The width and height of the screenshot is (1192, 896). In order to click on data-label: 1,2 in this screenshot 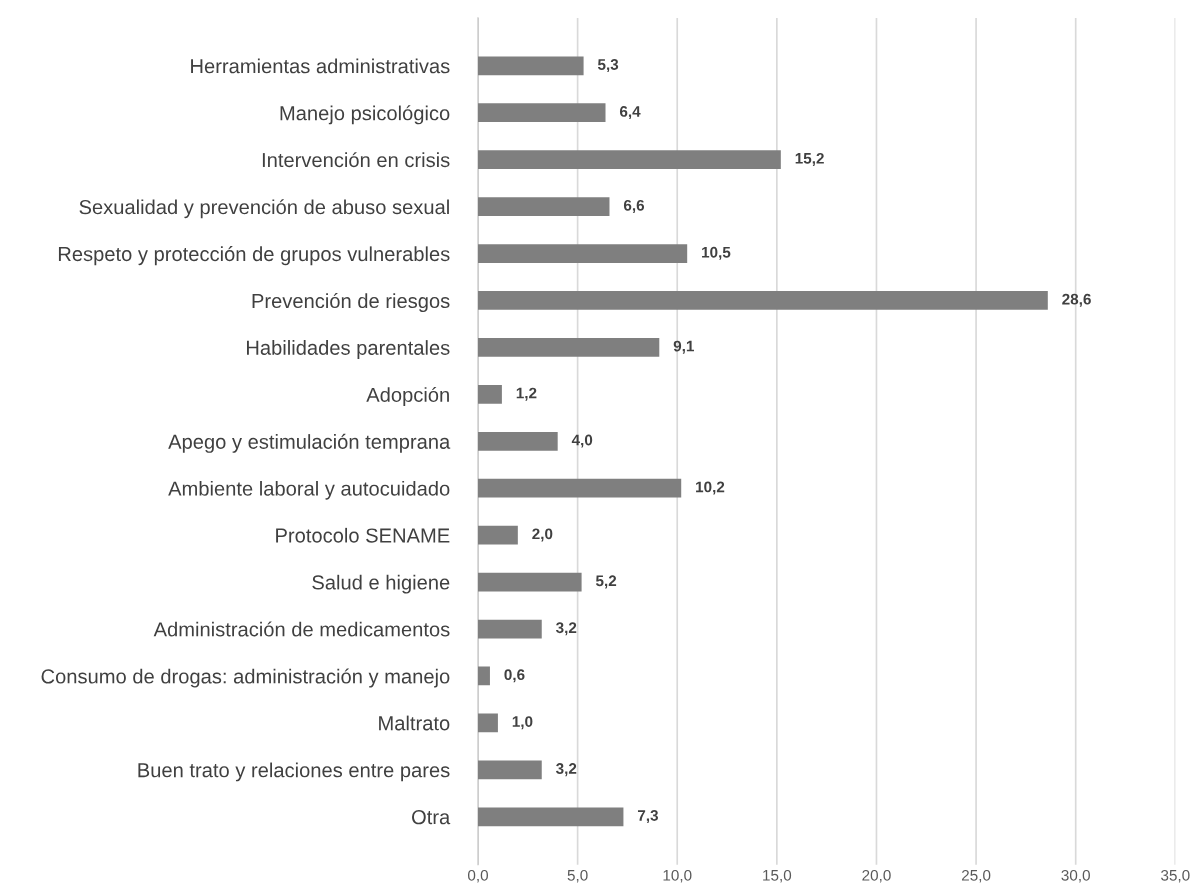, I will do `click(526, 394)`.